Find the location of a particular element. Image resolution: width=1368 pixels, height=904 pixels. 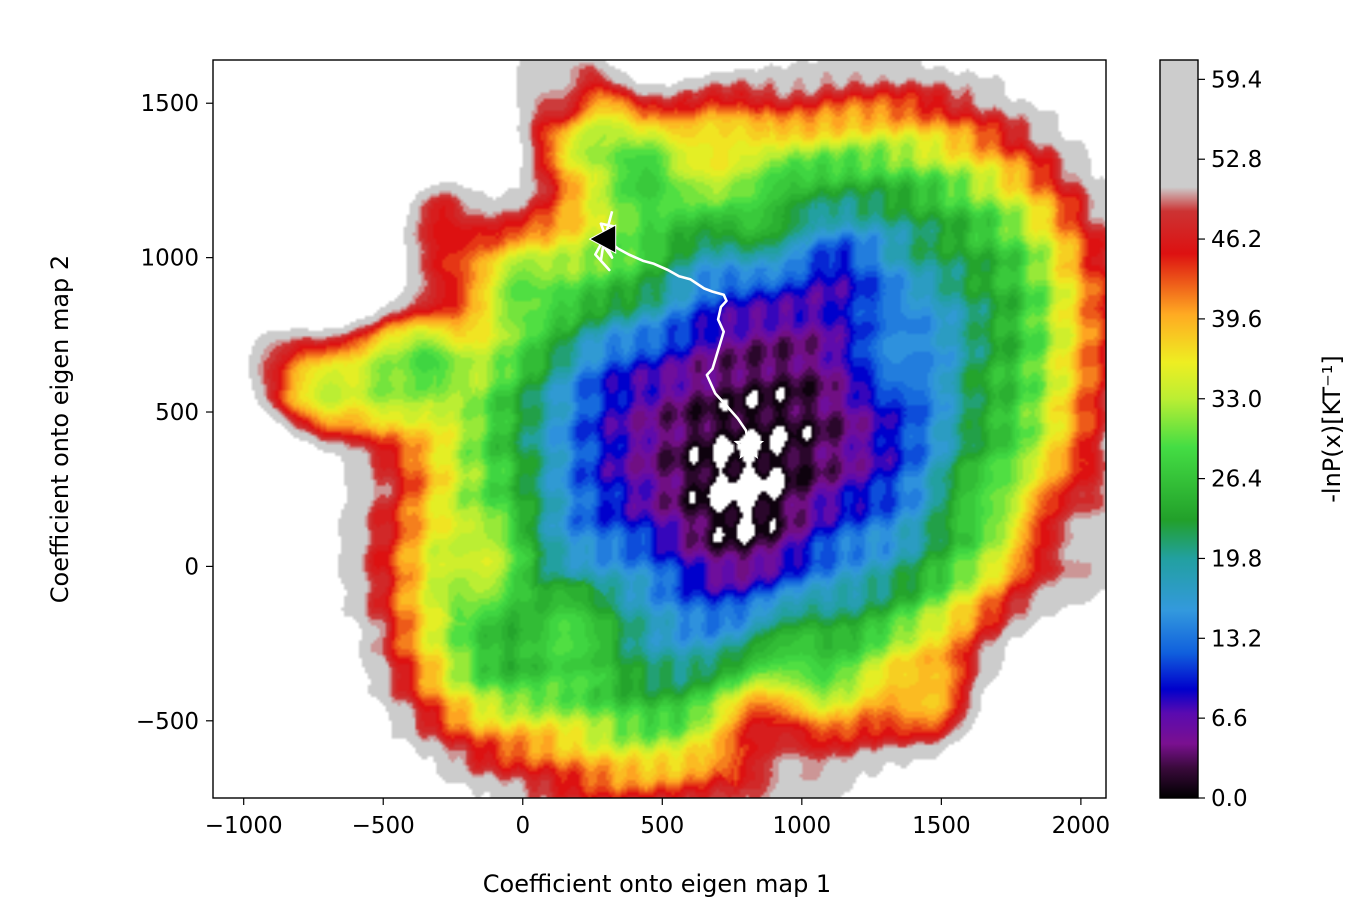

y-tick-label: 500 is located at coordinates (177, 413).